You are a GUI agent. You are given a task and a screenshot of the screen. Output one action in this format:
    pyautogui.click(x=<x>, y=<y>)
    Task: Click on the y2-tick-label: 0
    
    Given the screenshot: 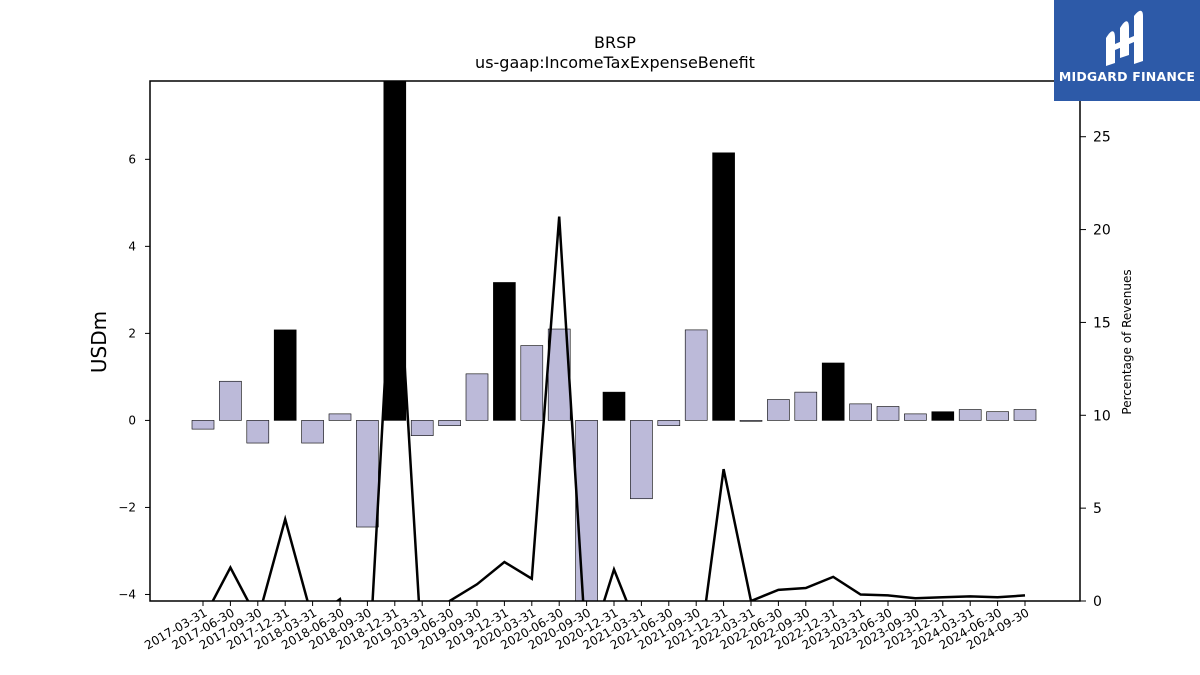 What is the action you would take?
    pyautogui.click(x=1097, y=602)
    